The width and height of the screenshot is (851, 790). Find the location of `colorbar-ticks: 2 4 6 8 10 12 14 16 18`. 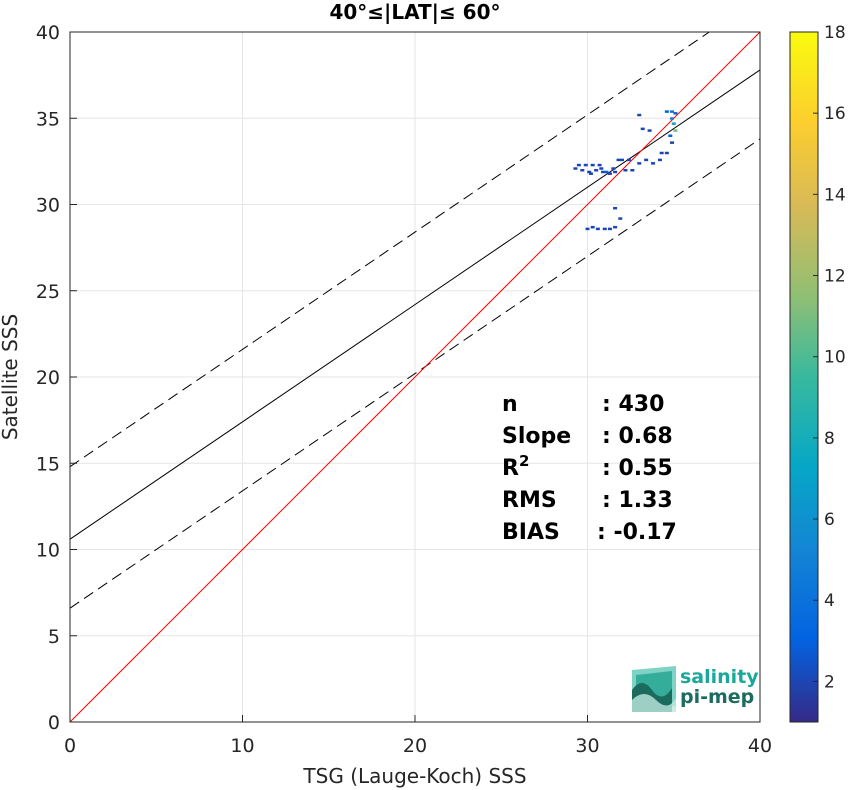

colorbar-ticks: 2 4 6 8 10 12 14 16 18 is located at coordinates (829, 357).